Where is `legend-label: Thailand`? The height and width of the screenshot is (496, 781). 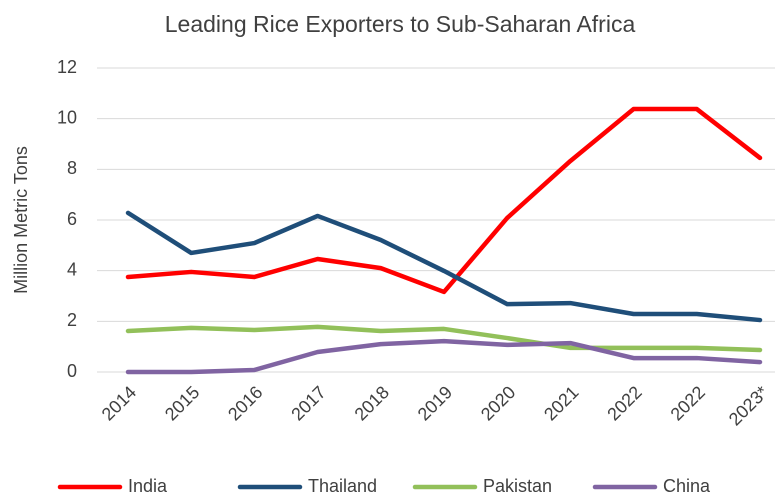 legend-label: Thailand is located at coordinates (342, 486).